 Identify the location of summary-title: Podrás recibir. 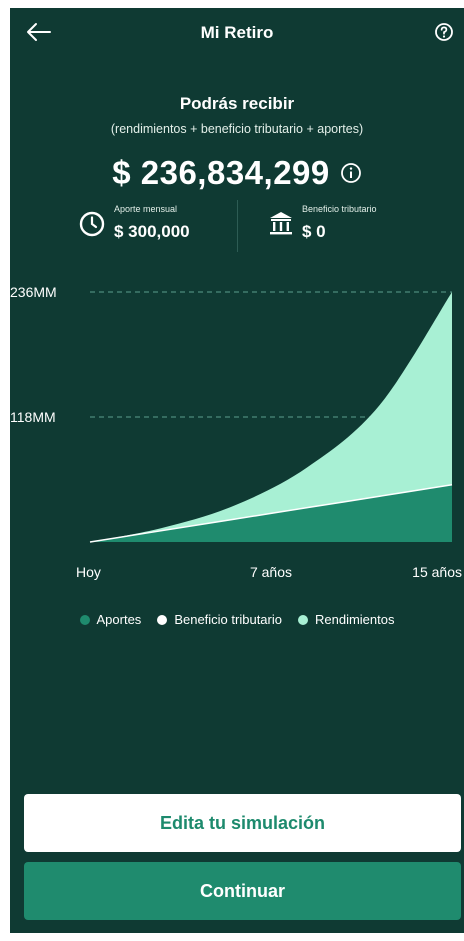
(237, 103).